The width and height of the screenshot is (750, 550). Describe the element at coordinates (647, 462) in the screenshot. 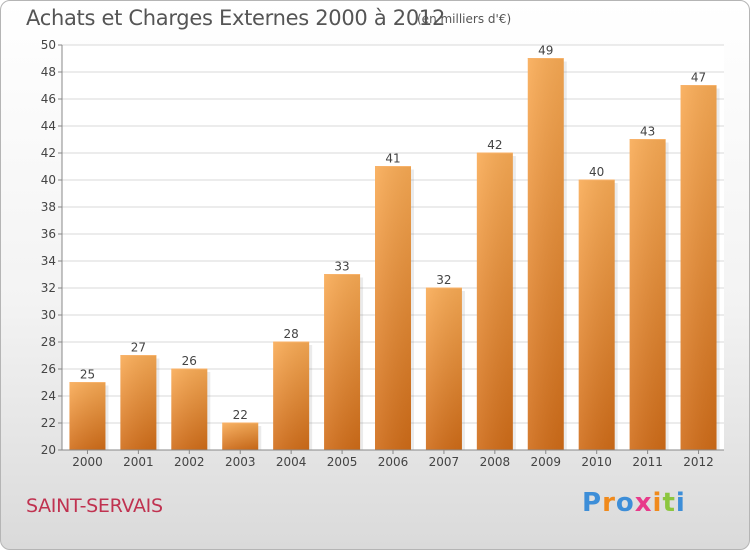

I see `x-tick-label: 2011` at that location.